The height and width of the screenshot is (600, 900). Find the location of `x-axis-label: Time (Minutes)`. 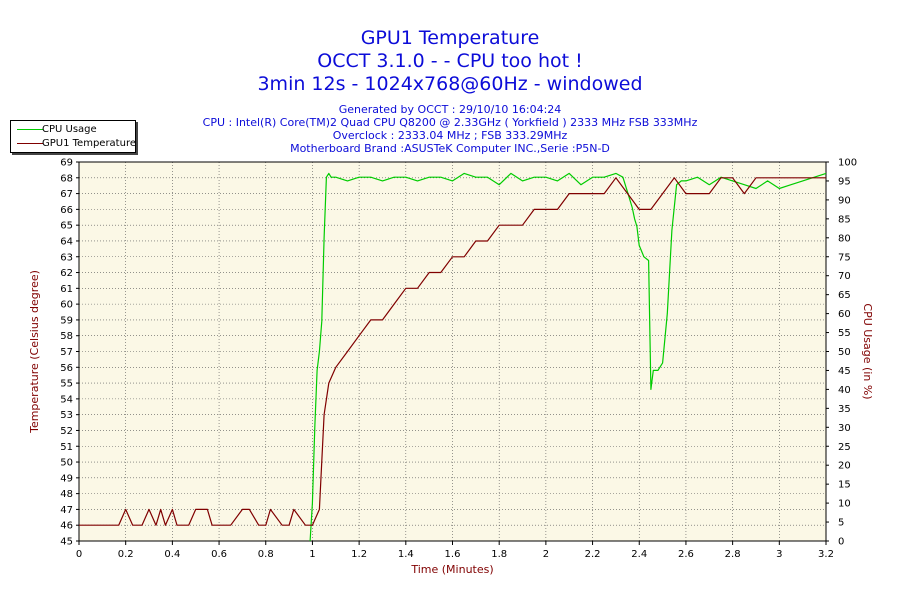

x-axis-label: Time (Minutes) is located at coordinates (451, 569).